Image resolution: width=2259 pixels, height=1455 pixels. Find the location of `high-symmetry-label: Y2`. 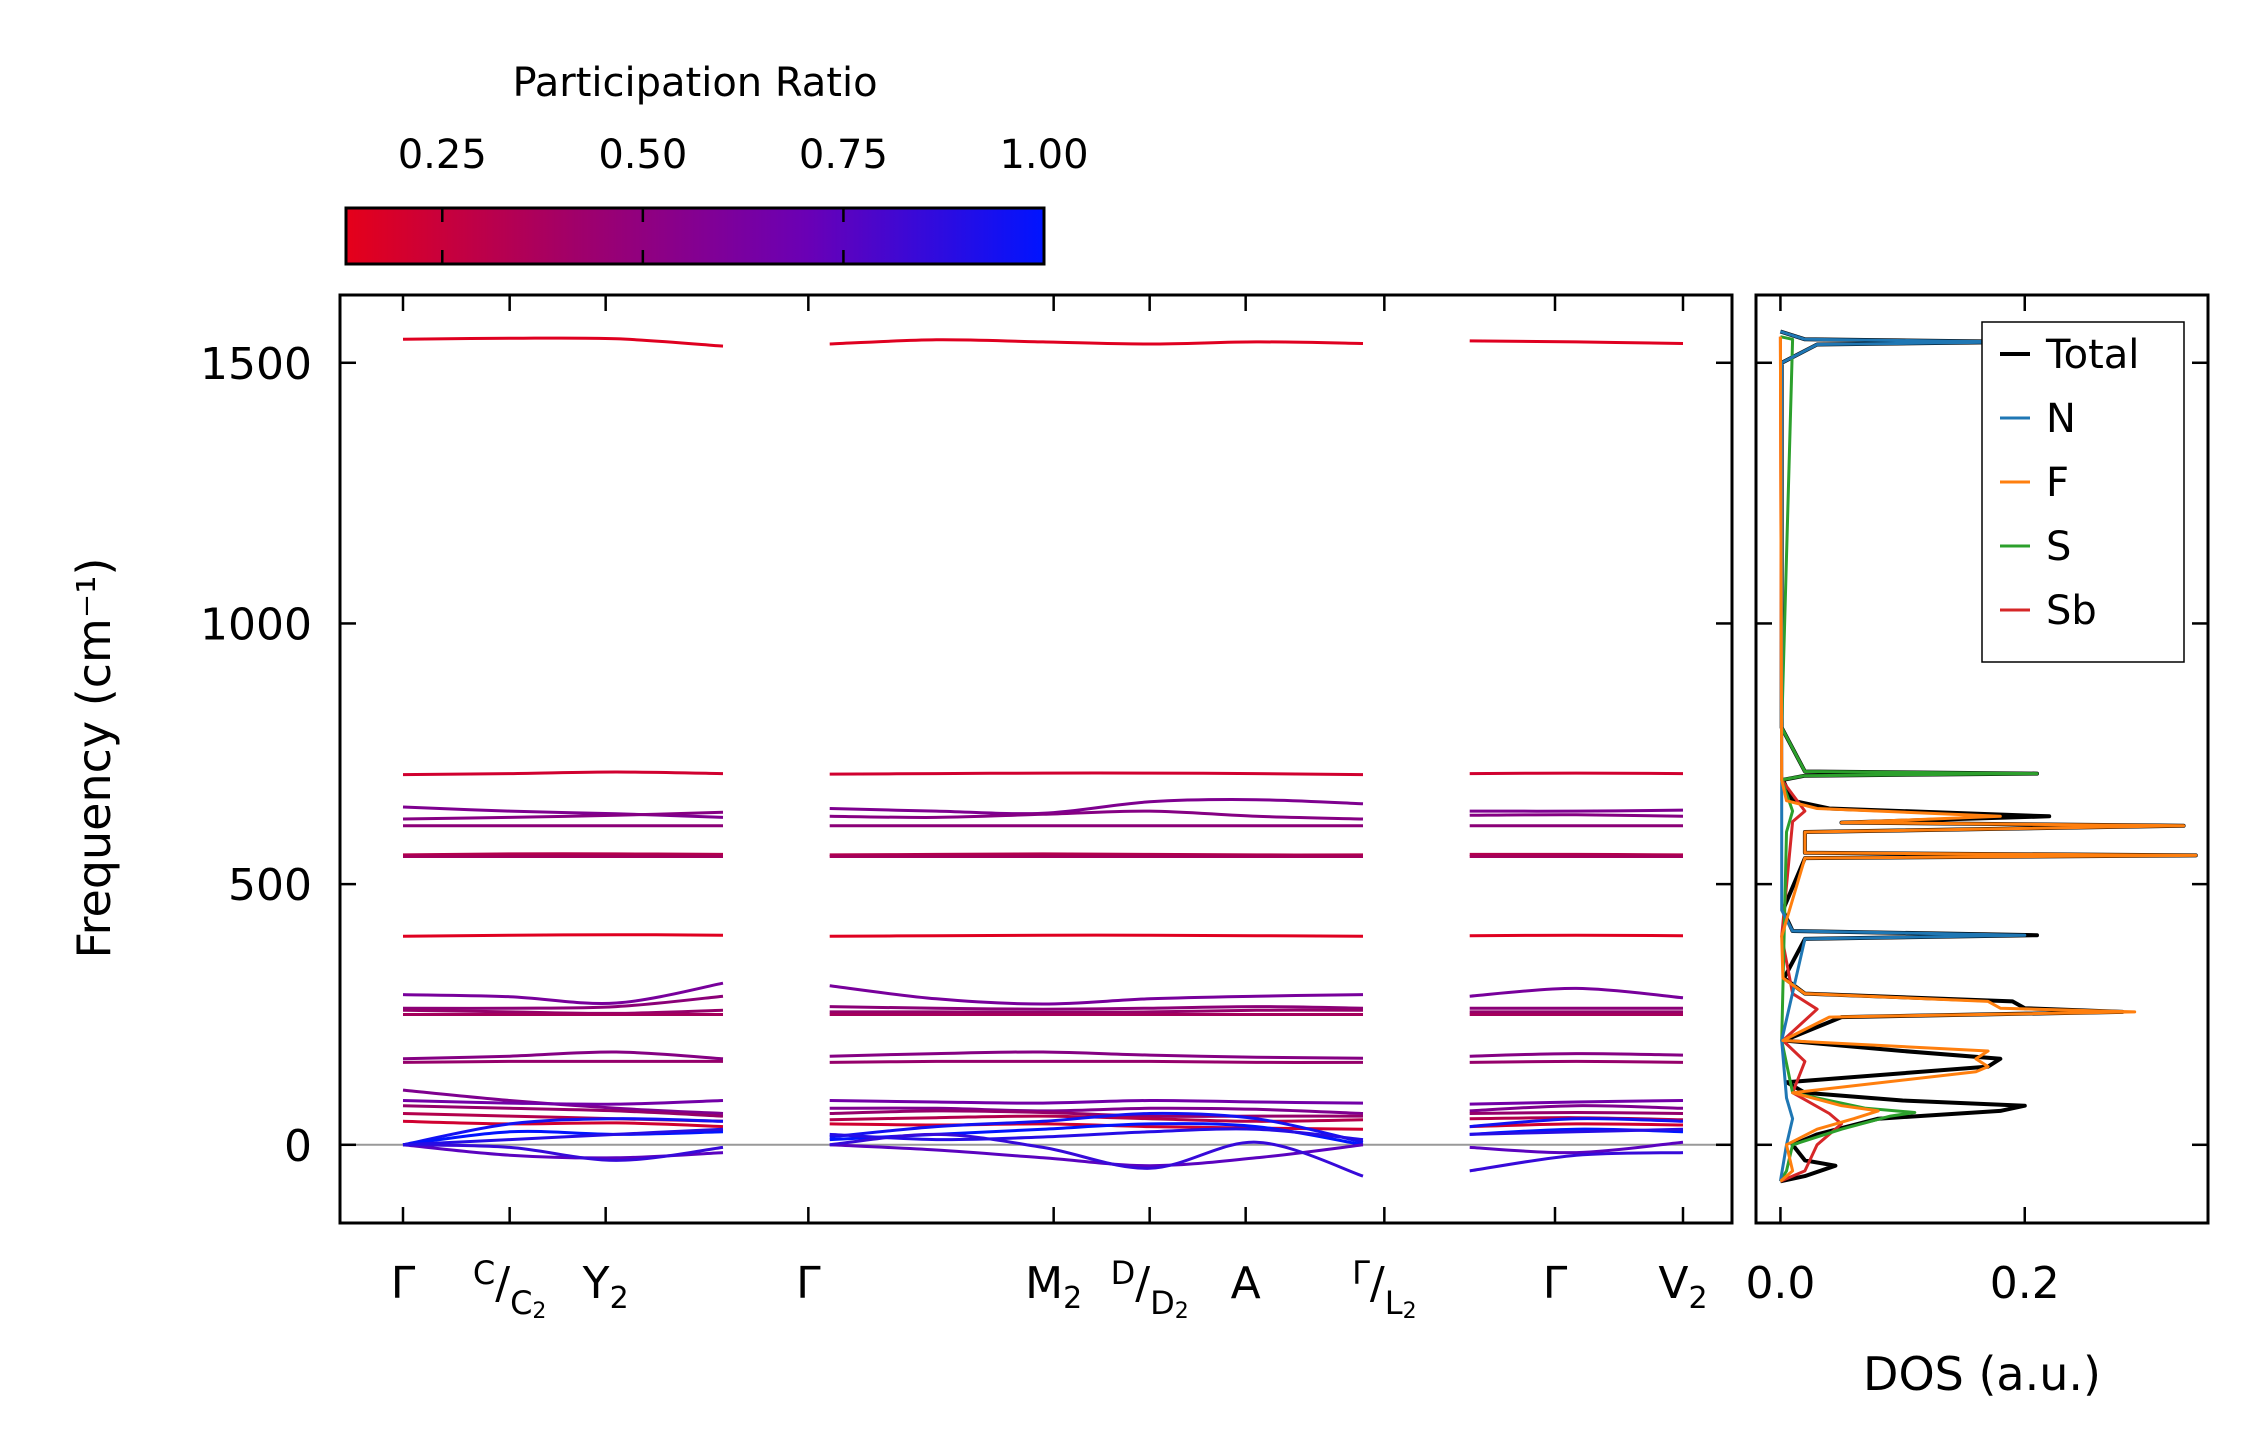

high-symmetry-label: Y2 is located at coordinates (605, 1287).